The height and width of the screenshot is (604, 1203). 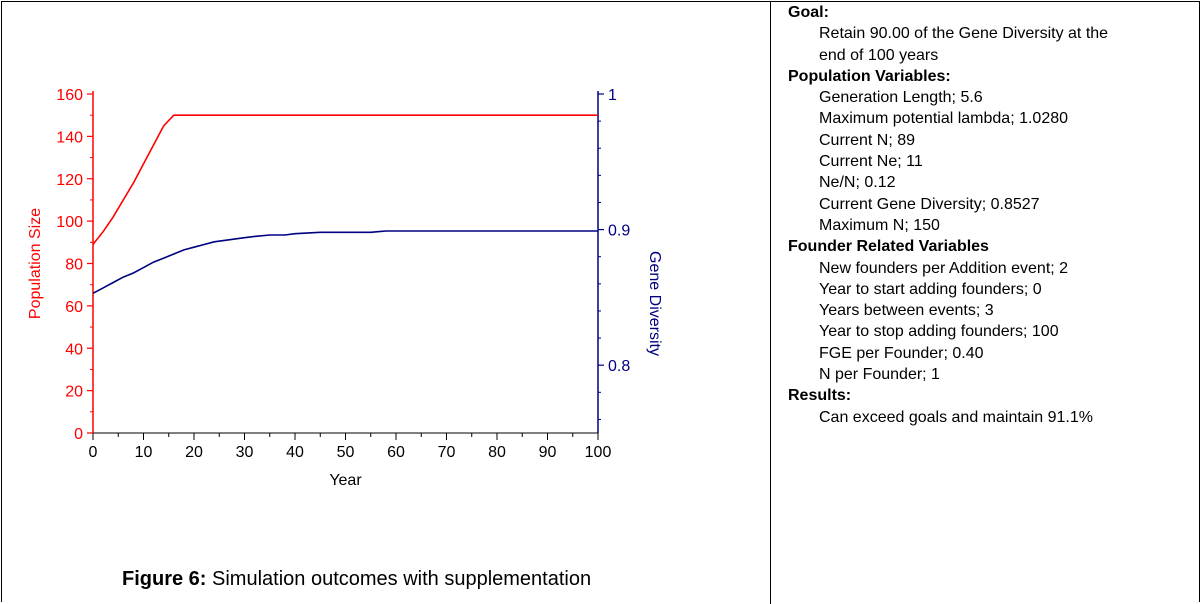 I want to click on pop-item: Generation Length; 5.6, so click(x=901, y=98).